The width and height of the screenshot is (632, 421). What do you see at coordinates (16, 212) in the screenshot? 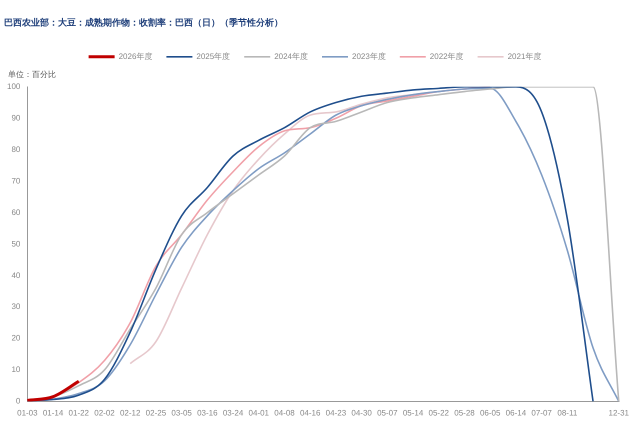
I see `y-tick-label: 60` at bounding box center [16, 212].